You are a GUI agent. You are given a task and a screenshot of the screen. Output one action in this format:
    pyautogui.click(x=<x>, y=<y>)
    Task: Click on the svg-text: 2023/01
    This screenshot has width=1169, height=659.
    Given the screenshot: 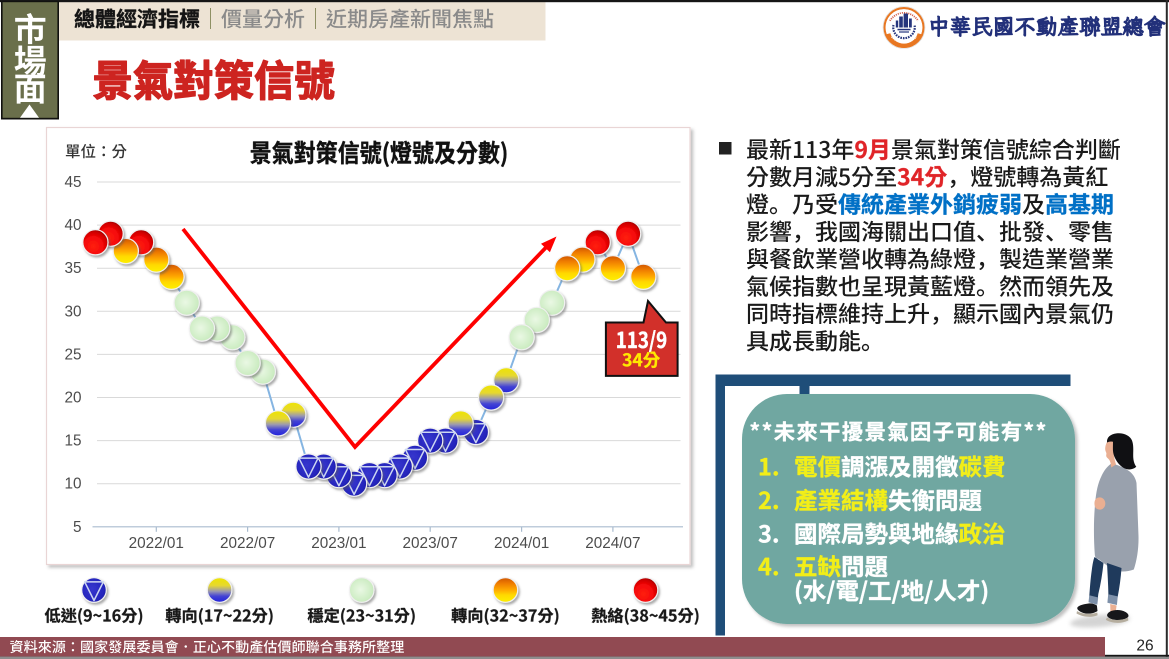 What is the action you would take?
    pyautogui.click(x=338, y=543)
    